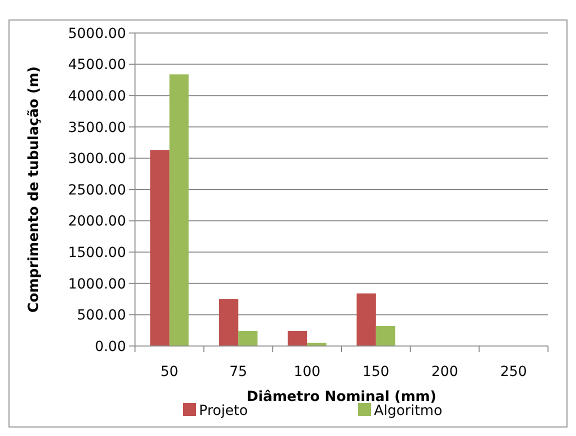  I want to click on x-tick-label: 75, so click(238, 372).